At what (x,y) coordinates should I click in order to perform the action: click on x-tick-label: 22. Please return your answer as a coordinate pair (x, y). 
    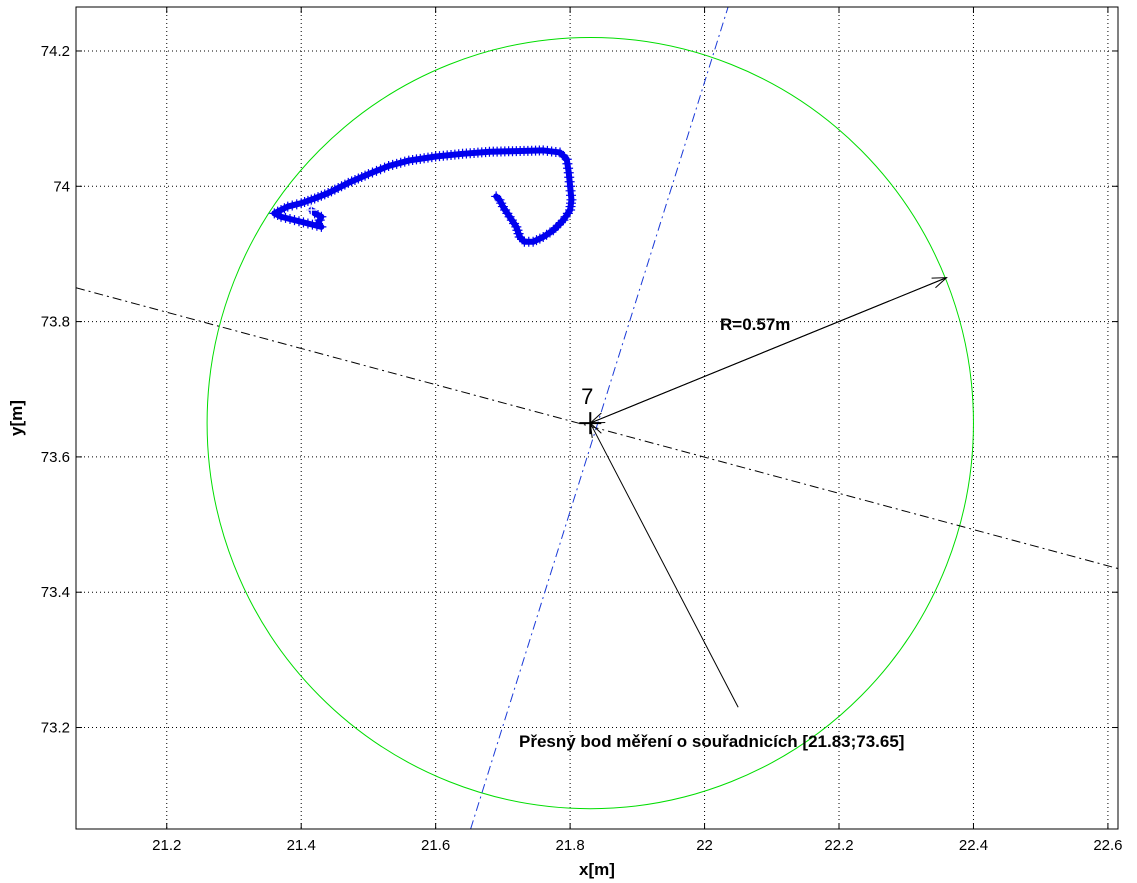
    Looking at the image, I should click on (704, 845).